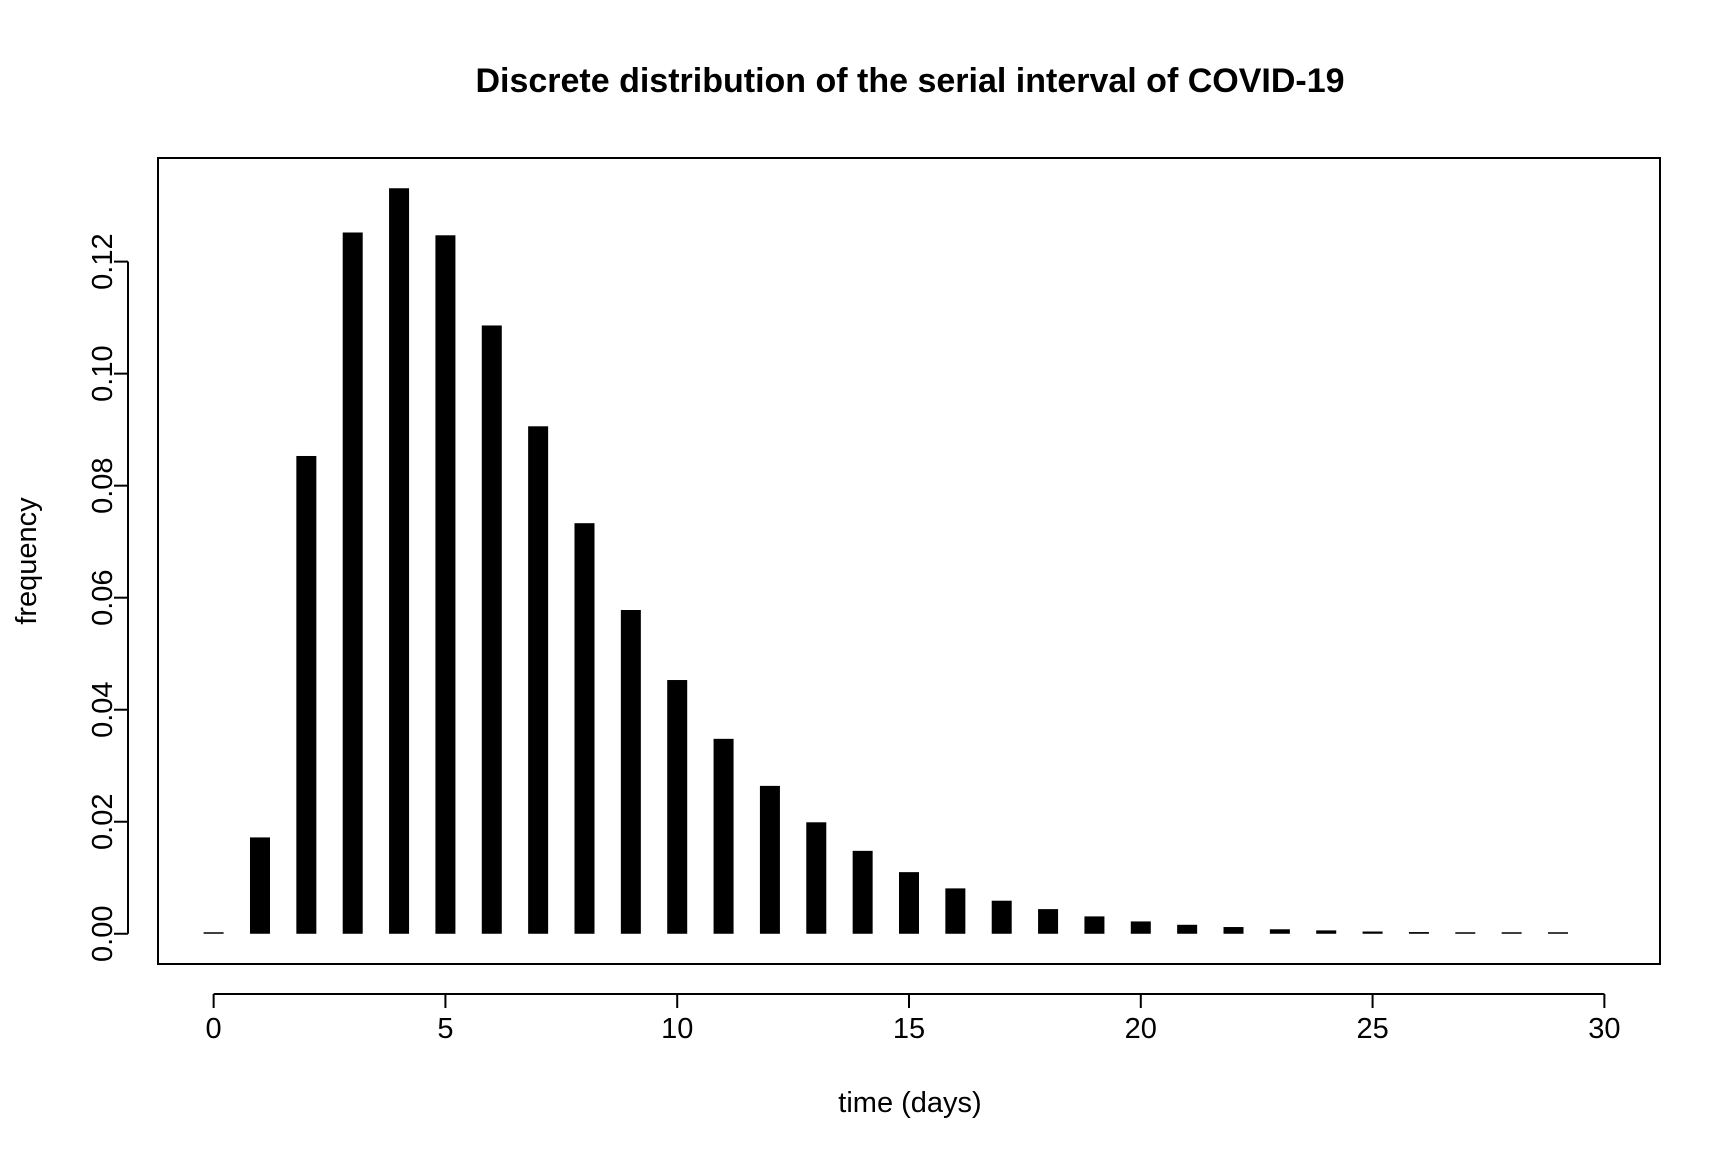  What do you see at coordinates (103, 934) in the screenshot?
I see `y-tick-label: 0.00` at bounding box center [103, 934].